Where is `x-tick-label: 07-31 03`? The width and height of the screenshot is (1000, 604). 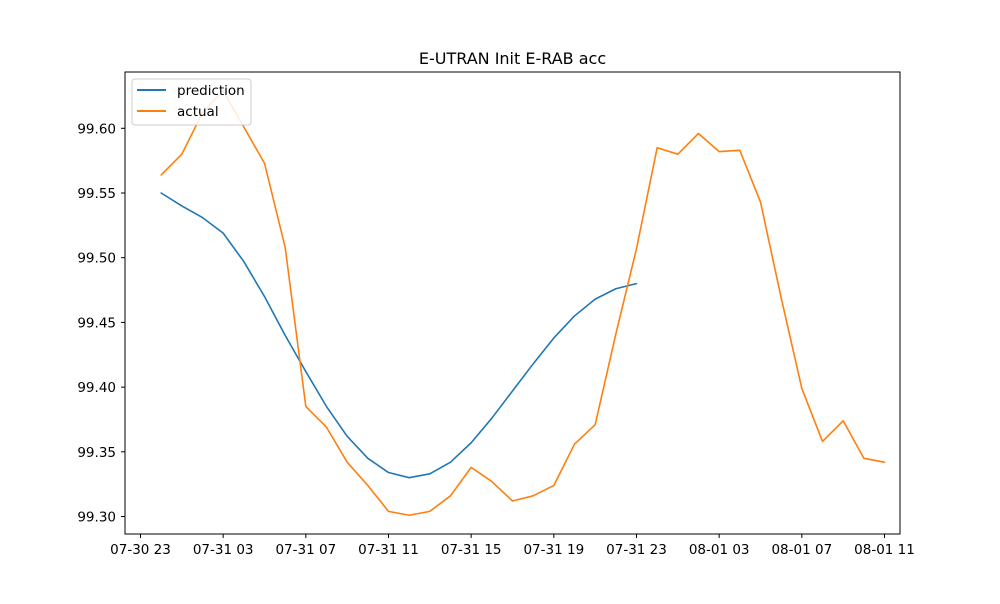 x-tick-label: 07-31 03 is located at coordinates (223, 550).